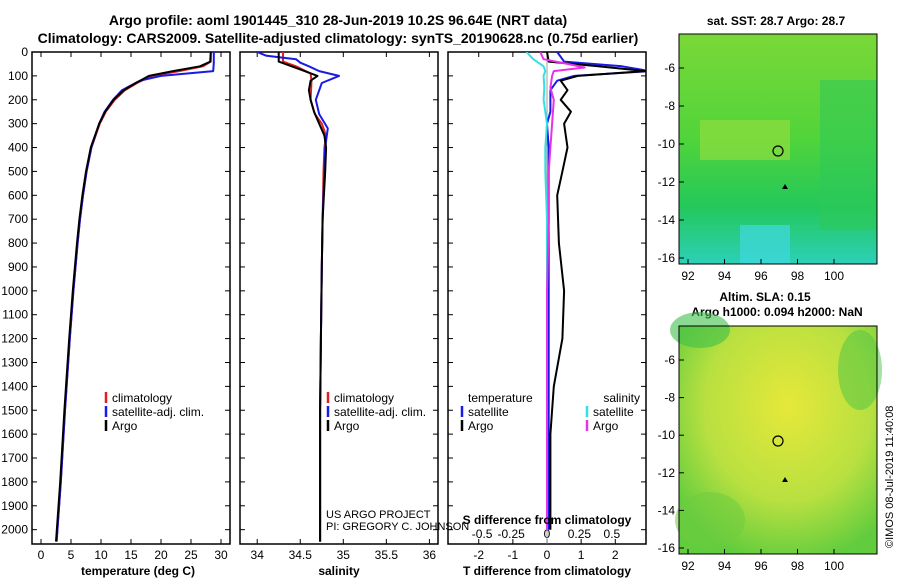 This screenshot has width=900, height=580. I want to click on depth-tick-label: 2000, so click(14, 530).